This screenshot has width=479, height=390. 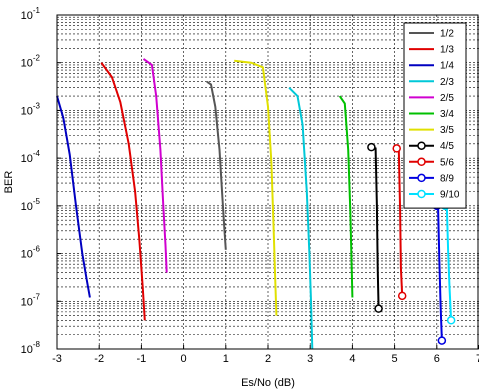 I want to click on y-axis-label: BER, so click(x=9, y=182).